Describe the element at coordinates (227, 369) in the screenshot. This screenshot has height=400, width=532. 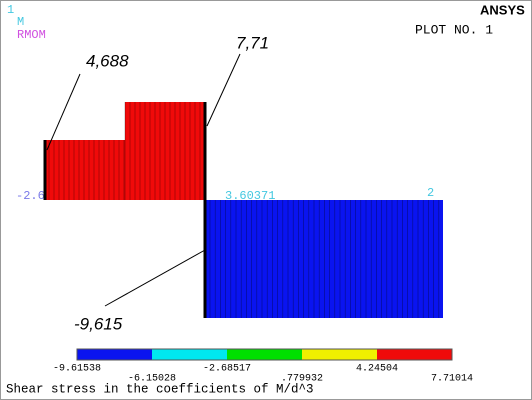
I see `legend-label: -2.68517` at that location.